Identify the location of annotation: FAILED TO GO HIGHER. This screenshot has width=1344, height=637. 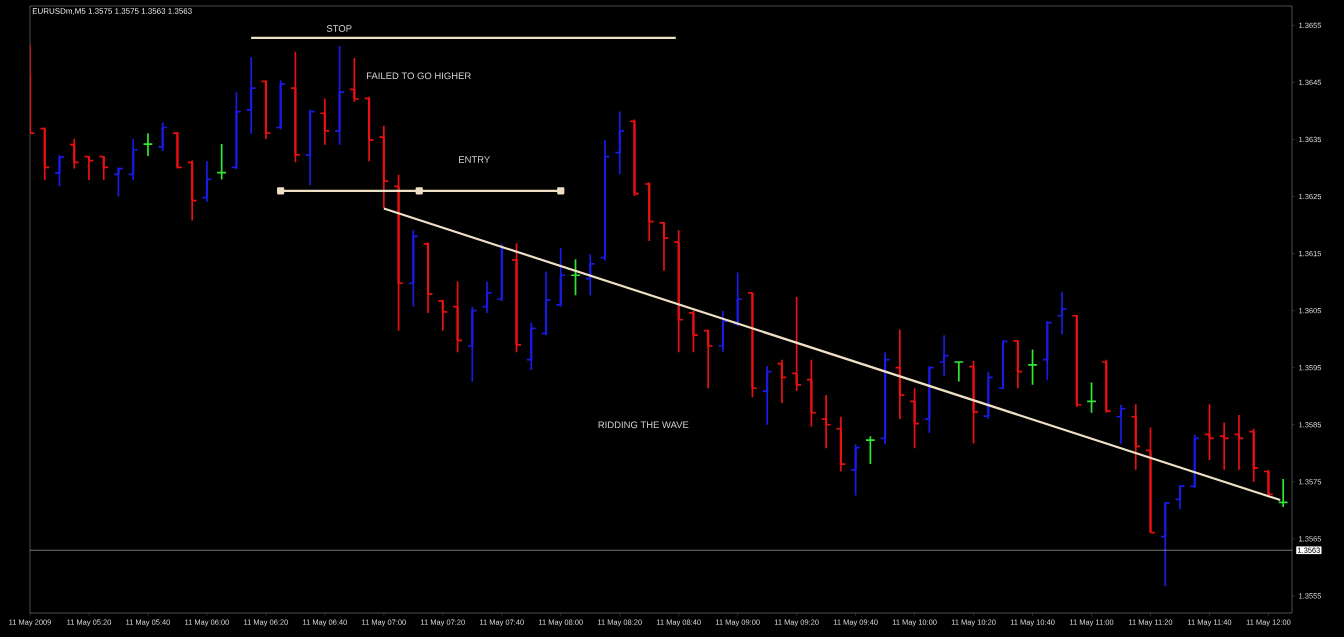
(418, 76).